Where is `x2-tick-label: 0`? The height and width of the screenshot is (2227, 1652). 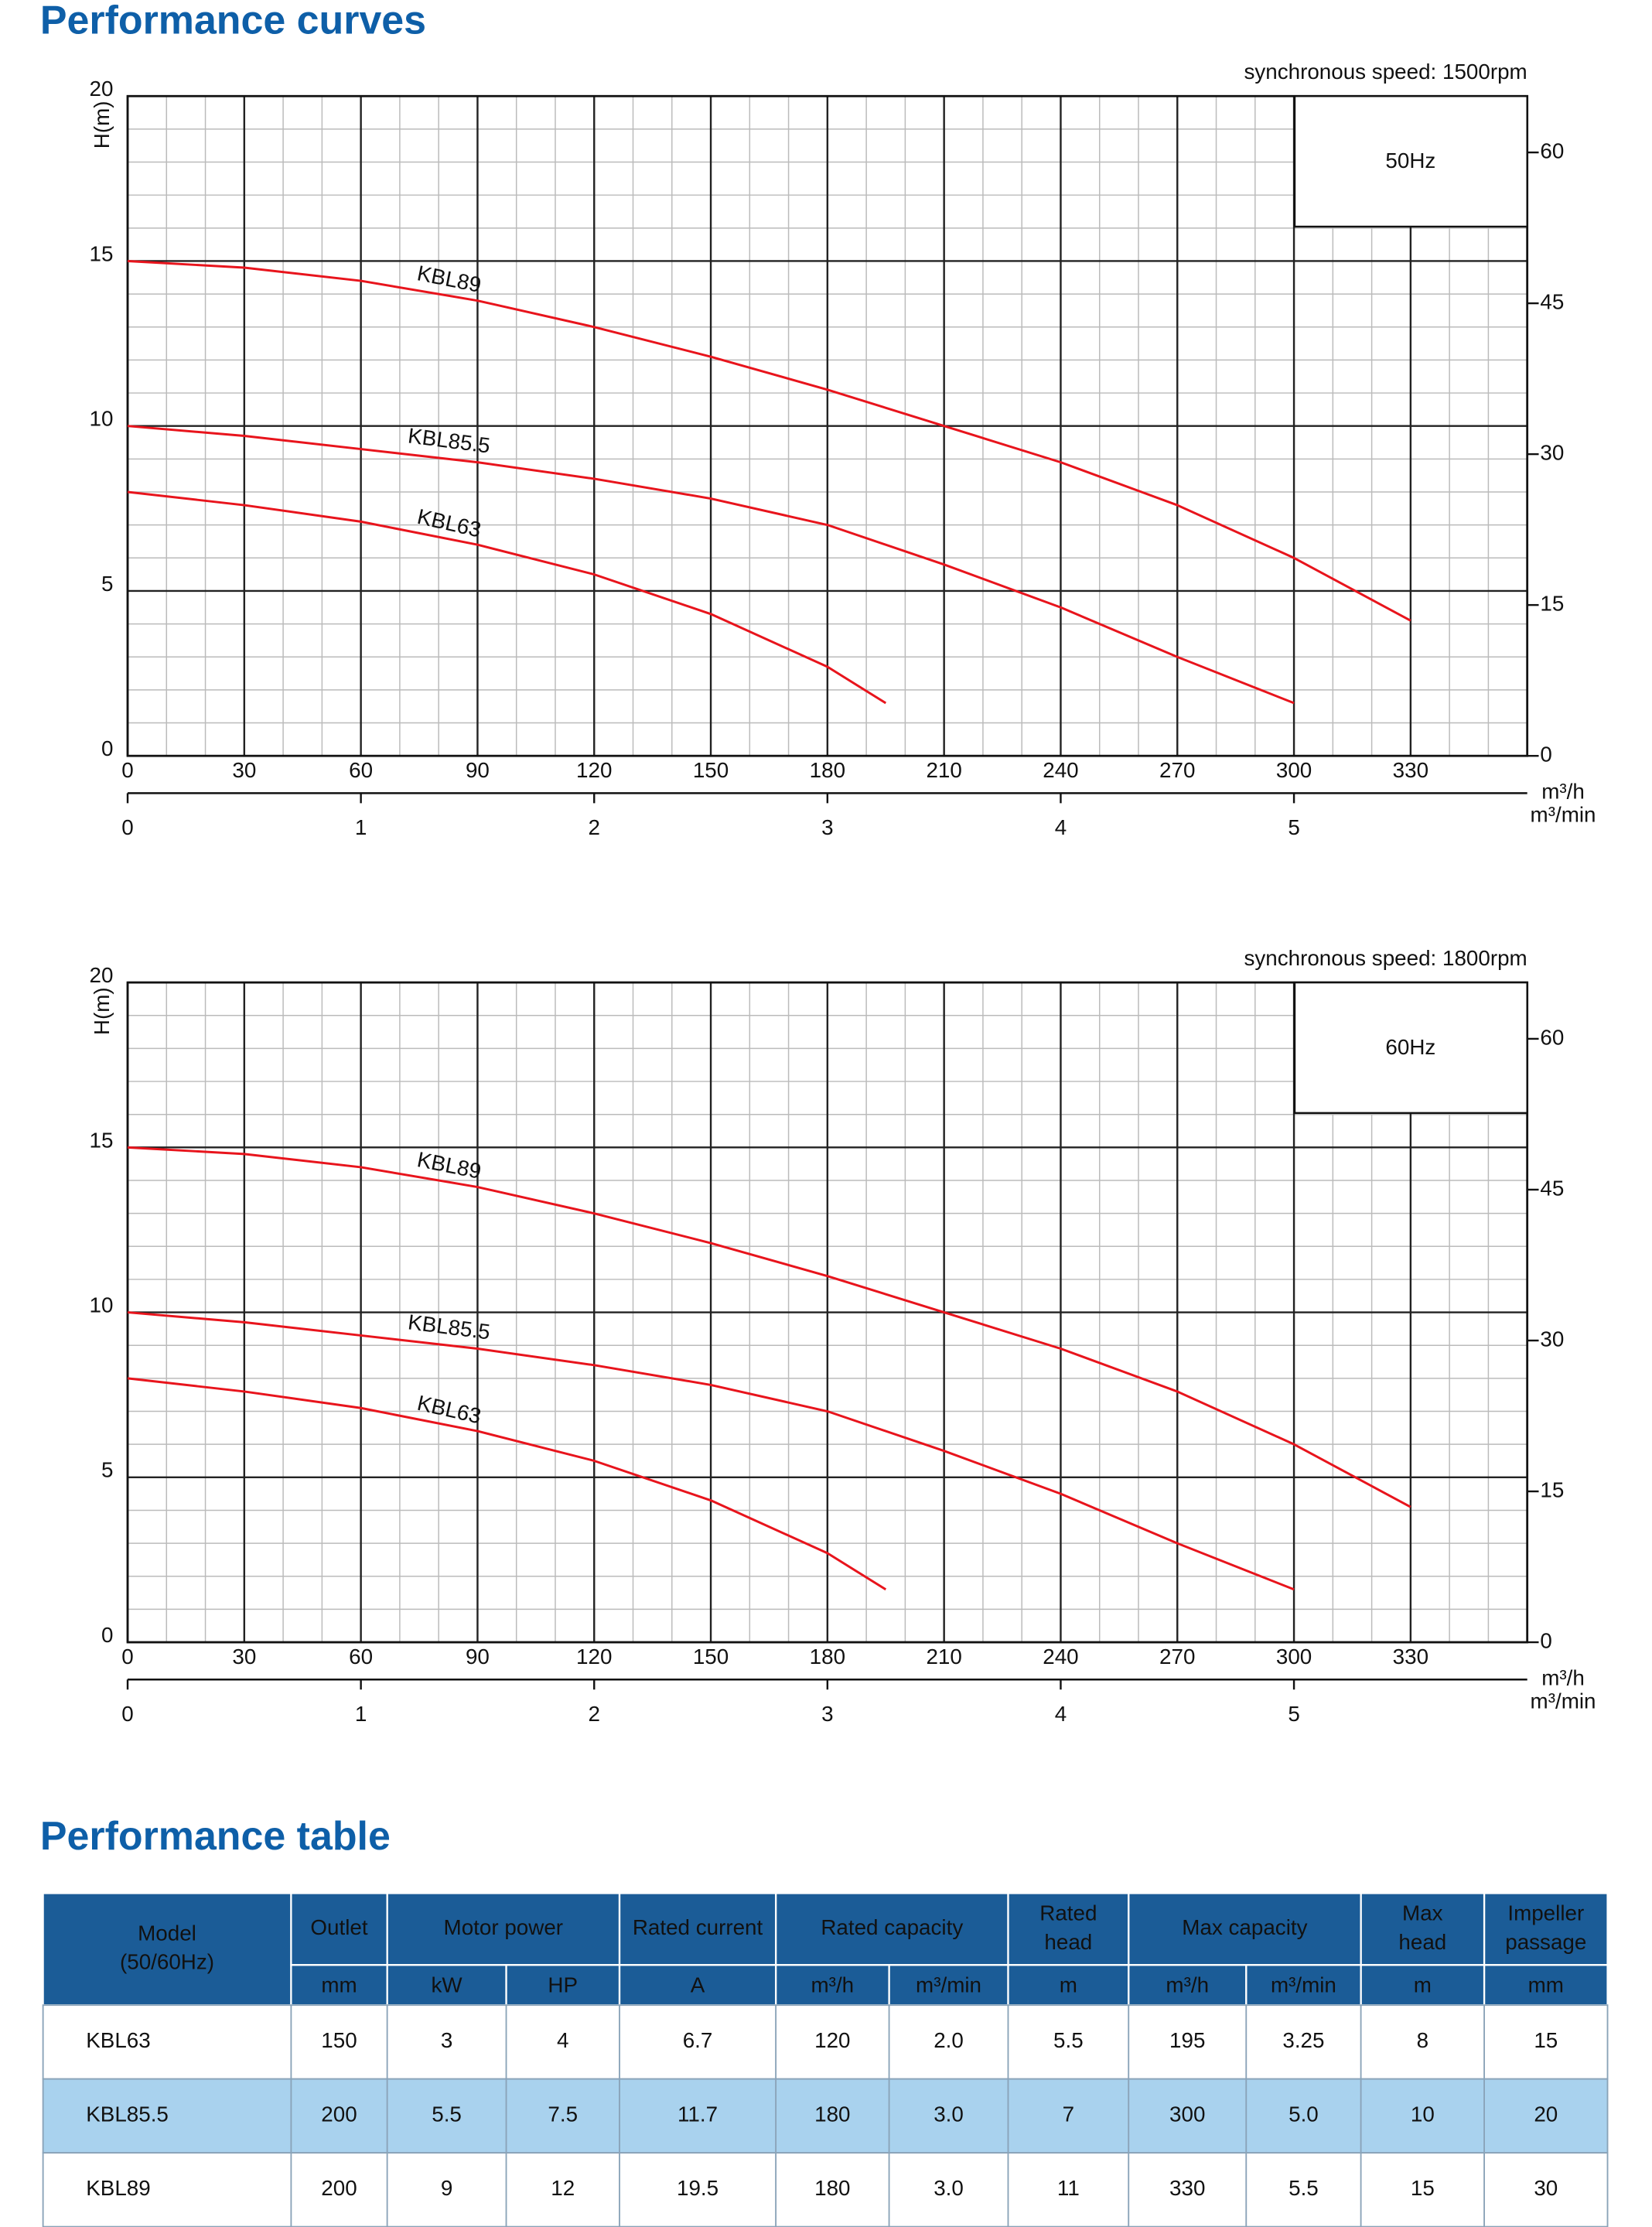
x2-tick-label: 0 is located at coordinates (127, 827).